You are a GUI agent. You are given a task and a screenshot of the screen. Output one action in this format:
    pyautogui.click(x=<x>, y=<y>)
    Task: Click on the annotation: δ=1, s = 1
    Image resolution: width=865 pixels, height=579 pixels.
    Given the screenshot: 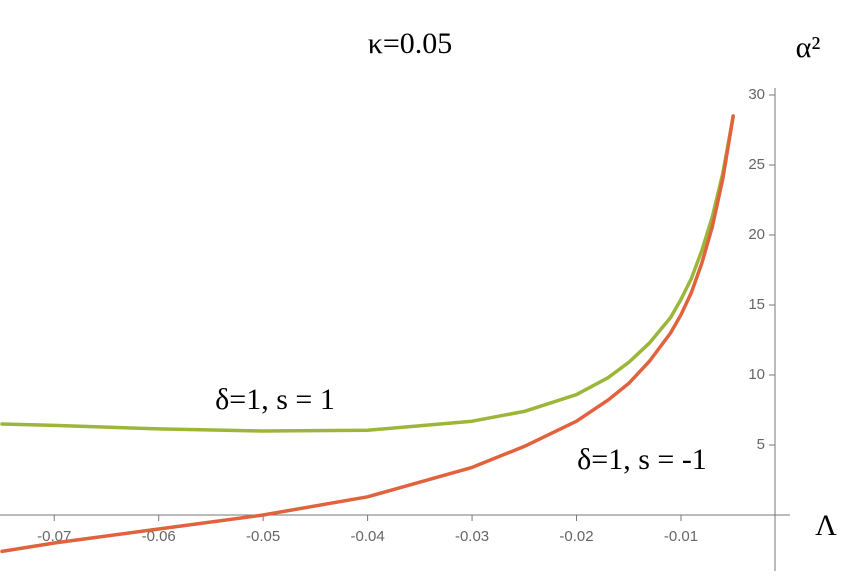 What is the action you would take?
    pyautogui.click(x=275, y=399)
    